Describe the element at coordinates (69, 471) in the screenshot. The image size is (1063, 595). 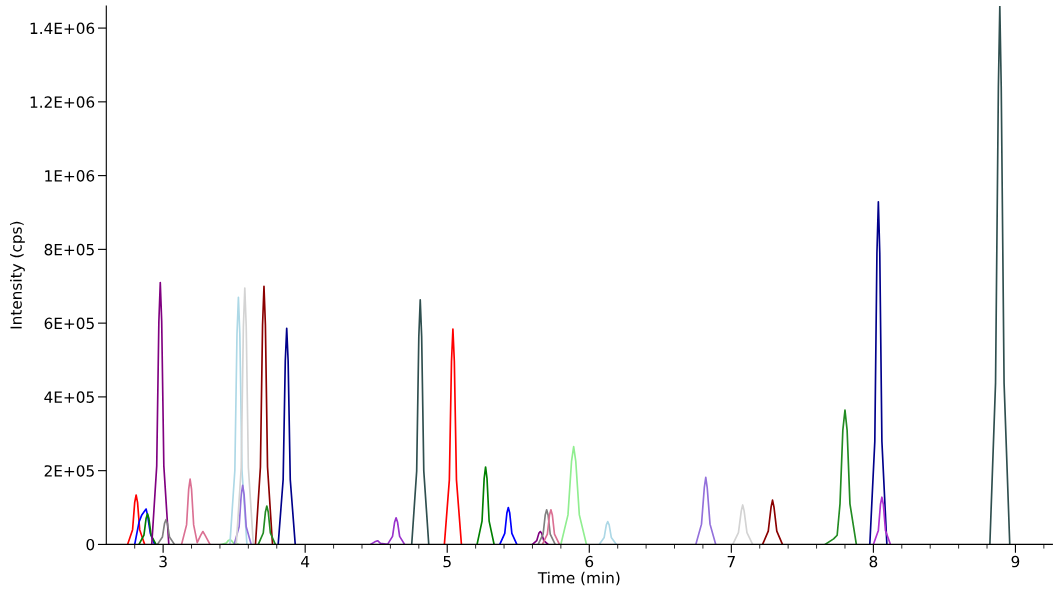
I see `y-tick-label: 2E+05` at that location.